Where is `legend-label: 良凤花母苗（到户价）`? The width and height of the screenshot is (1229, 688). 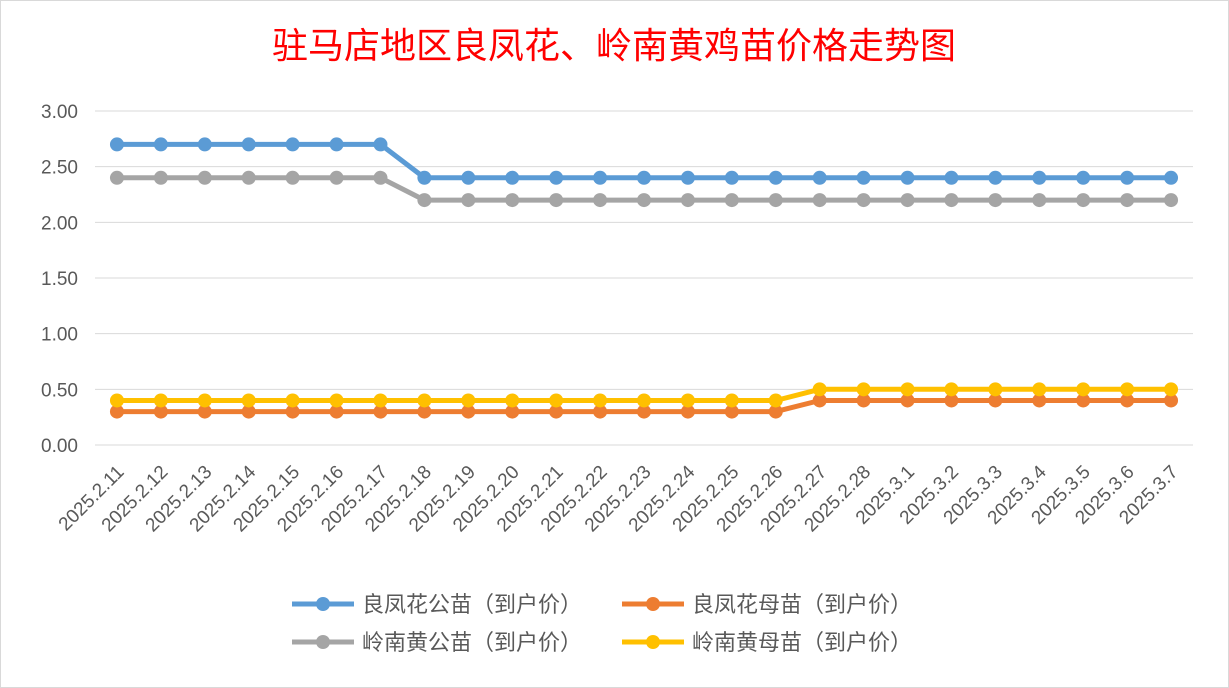 legend-label: 良凤花母苗（到户价） is located at coordinates (802, 605).